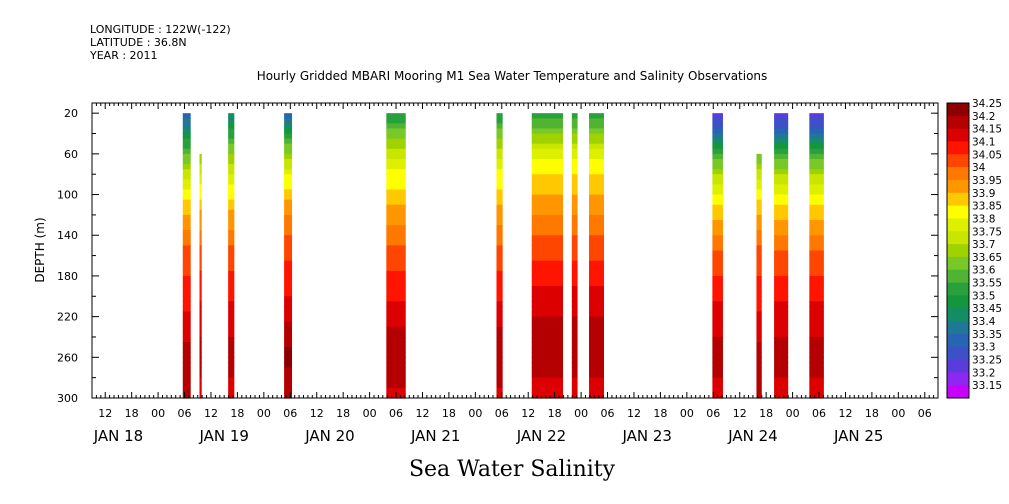 The height and width of the screenshot is (504, 1009). Describe the element at coordinates (67, 357) in the screenshot. I see `y-tick-label: 260` at that location.